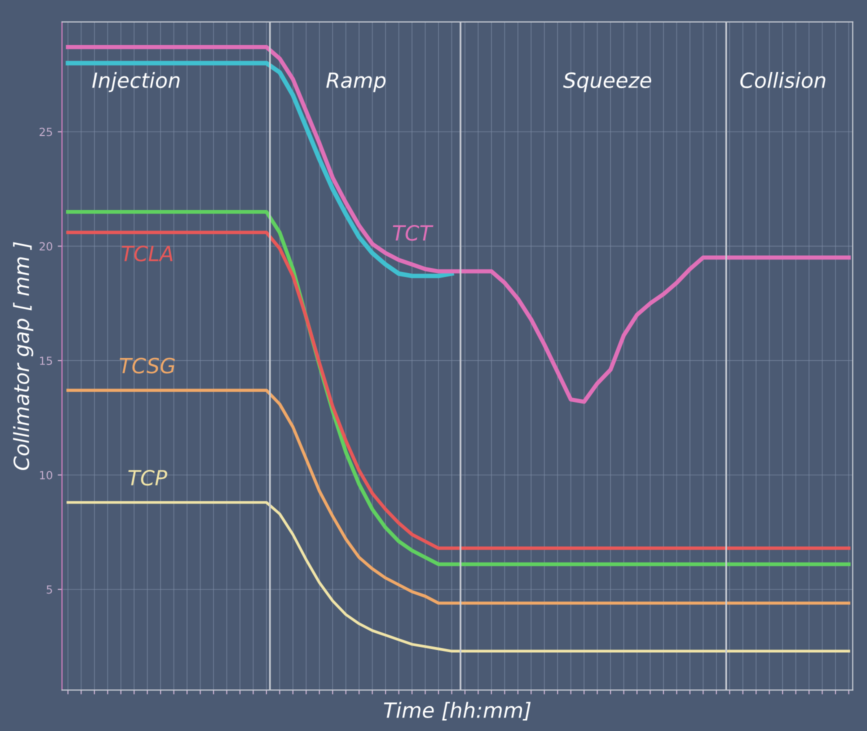 Image resolution: width=867 pixels, height=731 pixels. I want to click on annotation: Ramp, so click(356, 82).